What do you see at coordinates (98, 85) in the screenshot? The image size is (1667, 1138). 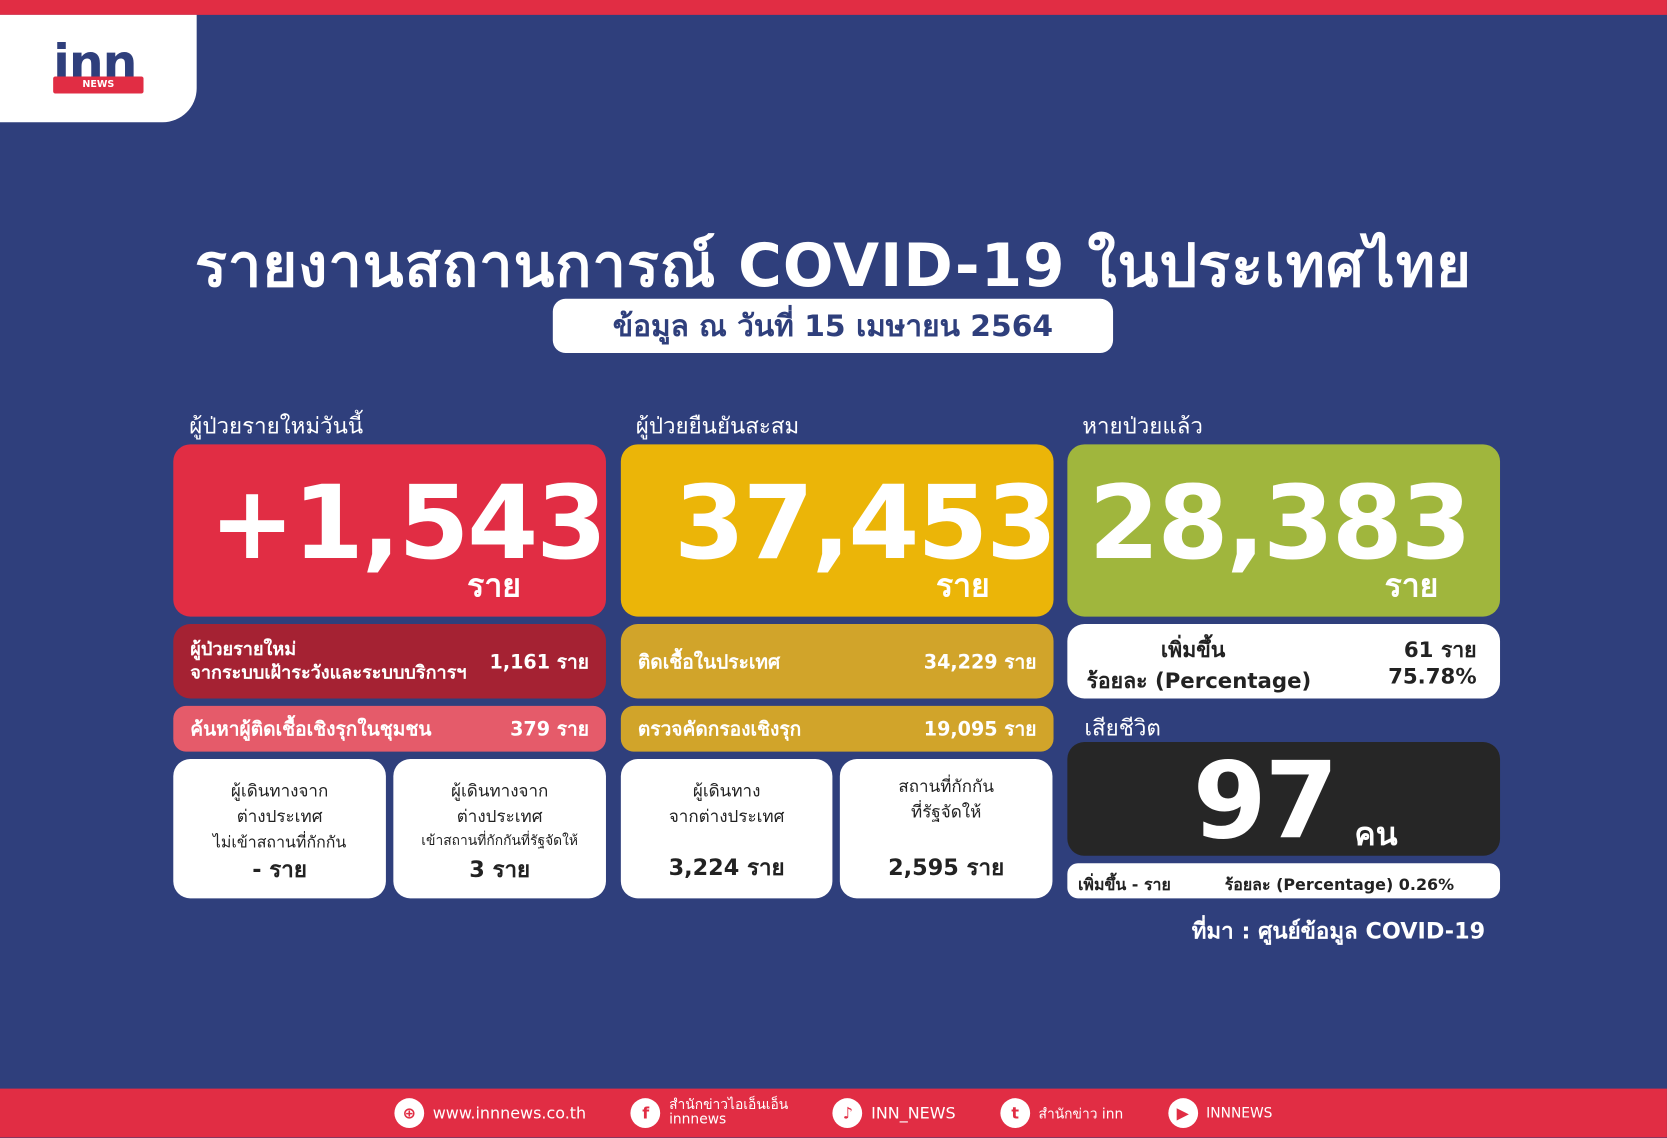 I see `logo-sub: NEWS` at bounding box center [98, 85].